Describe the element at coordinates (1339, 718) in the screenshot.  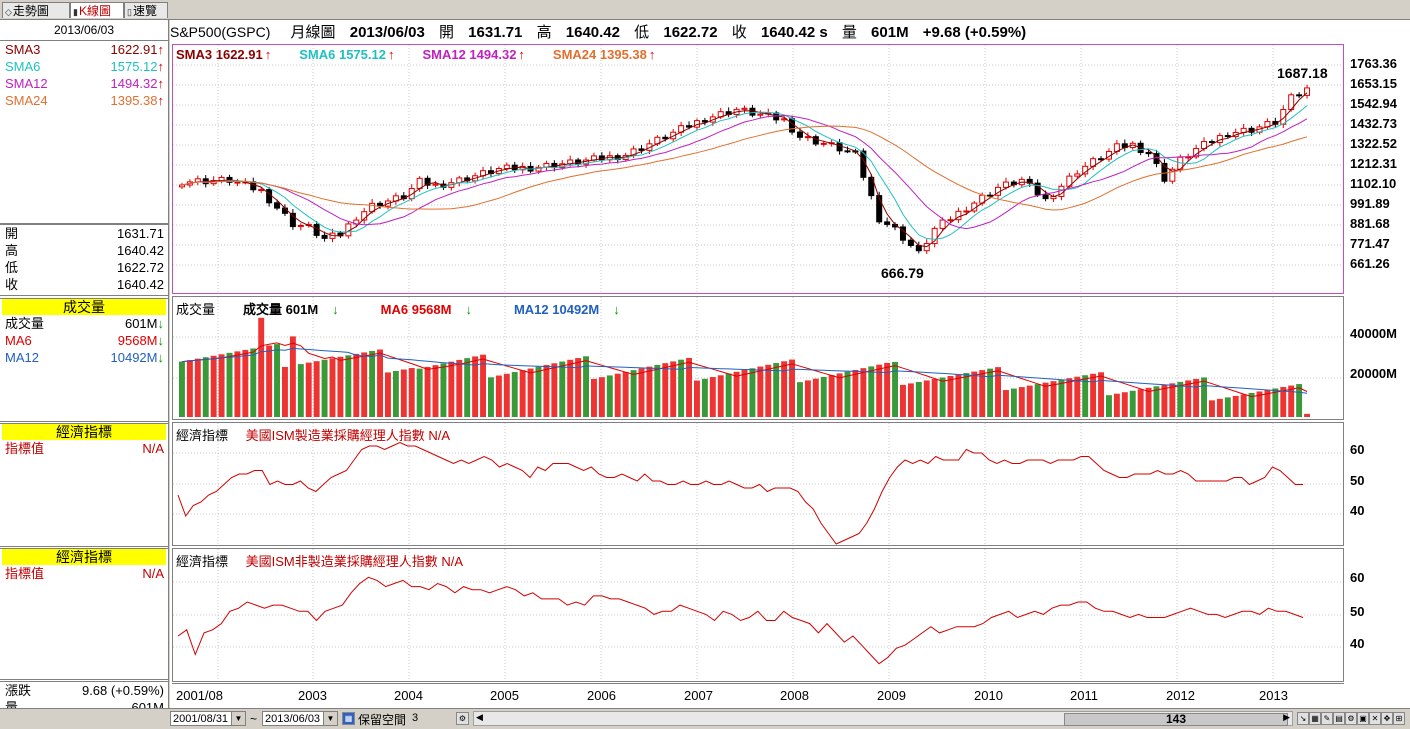
I see `chart-type-icon: ▤` at that location.